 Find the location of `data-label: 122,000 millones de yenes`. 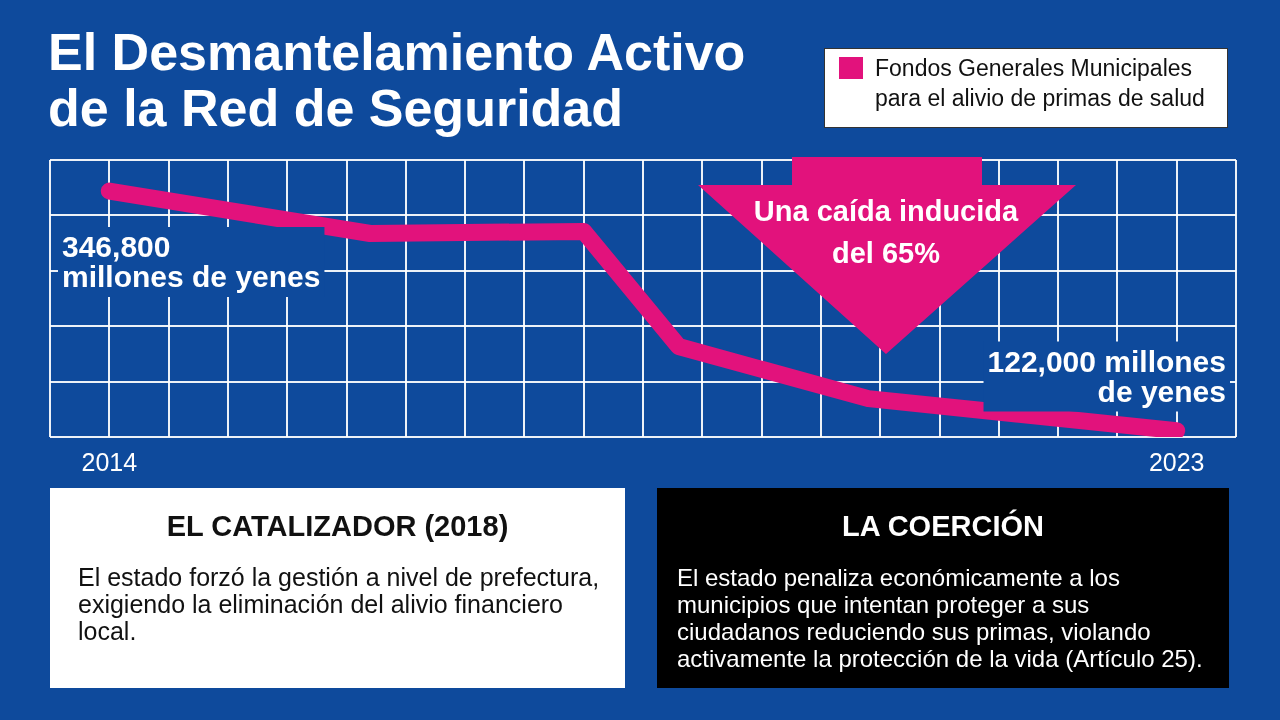

data-label: 122,000 millones de yenes is located at coordinates (1106, 376).